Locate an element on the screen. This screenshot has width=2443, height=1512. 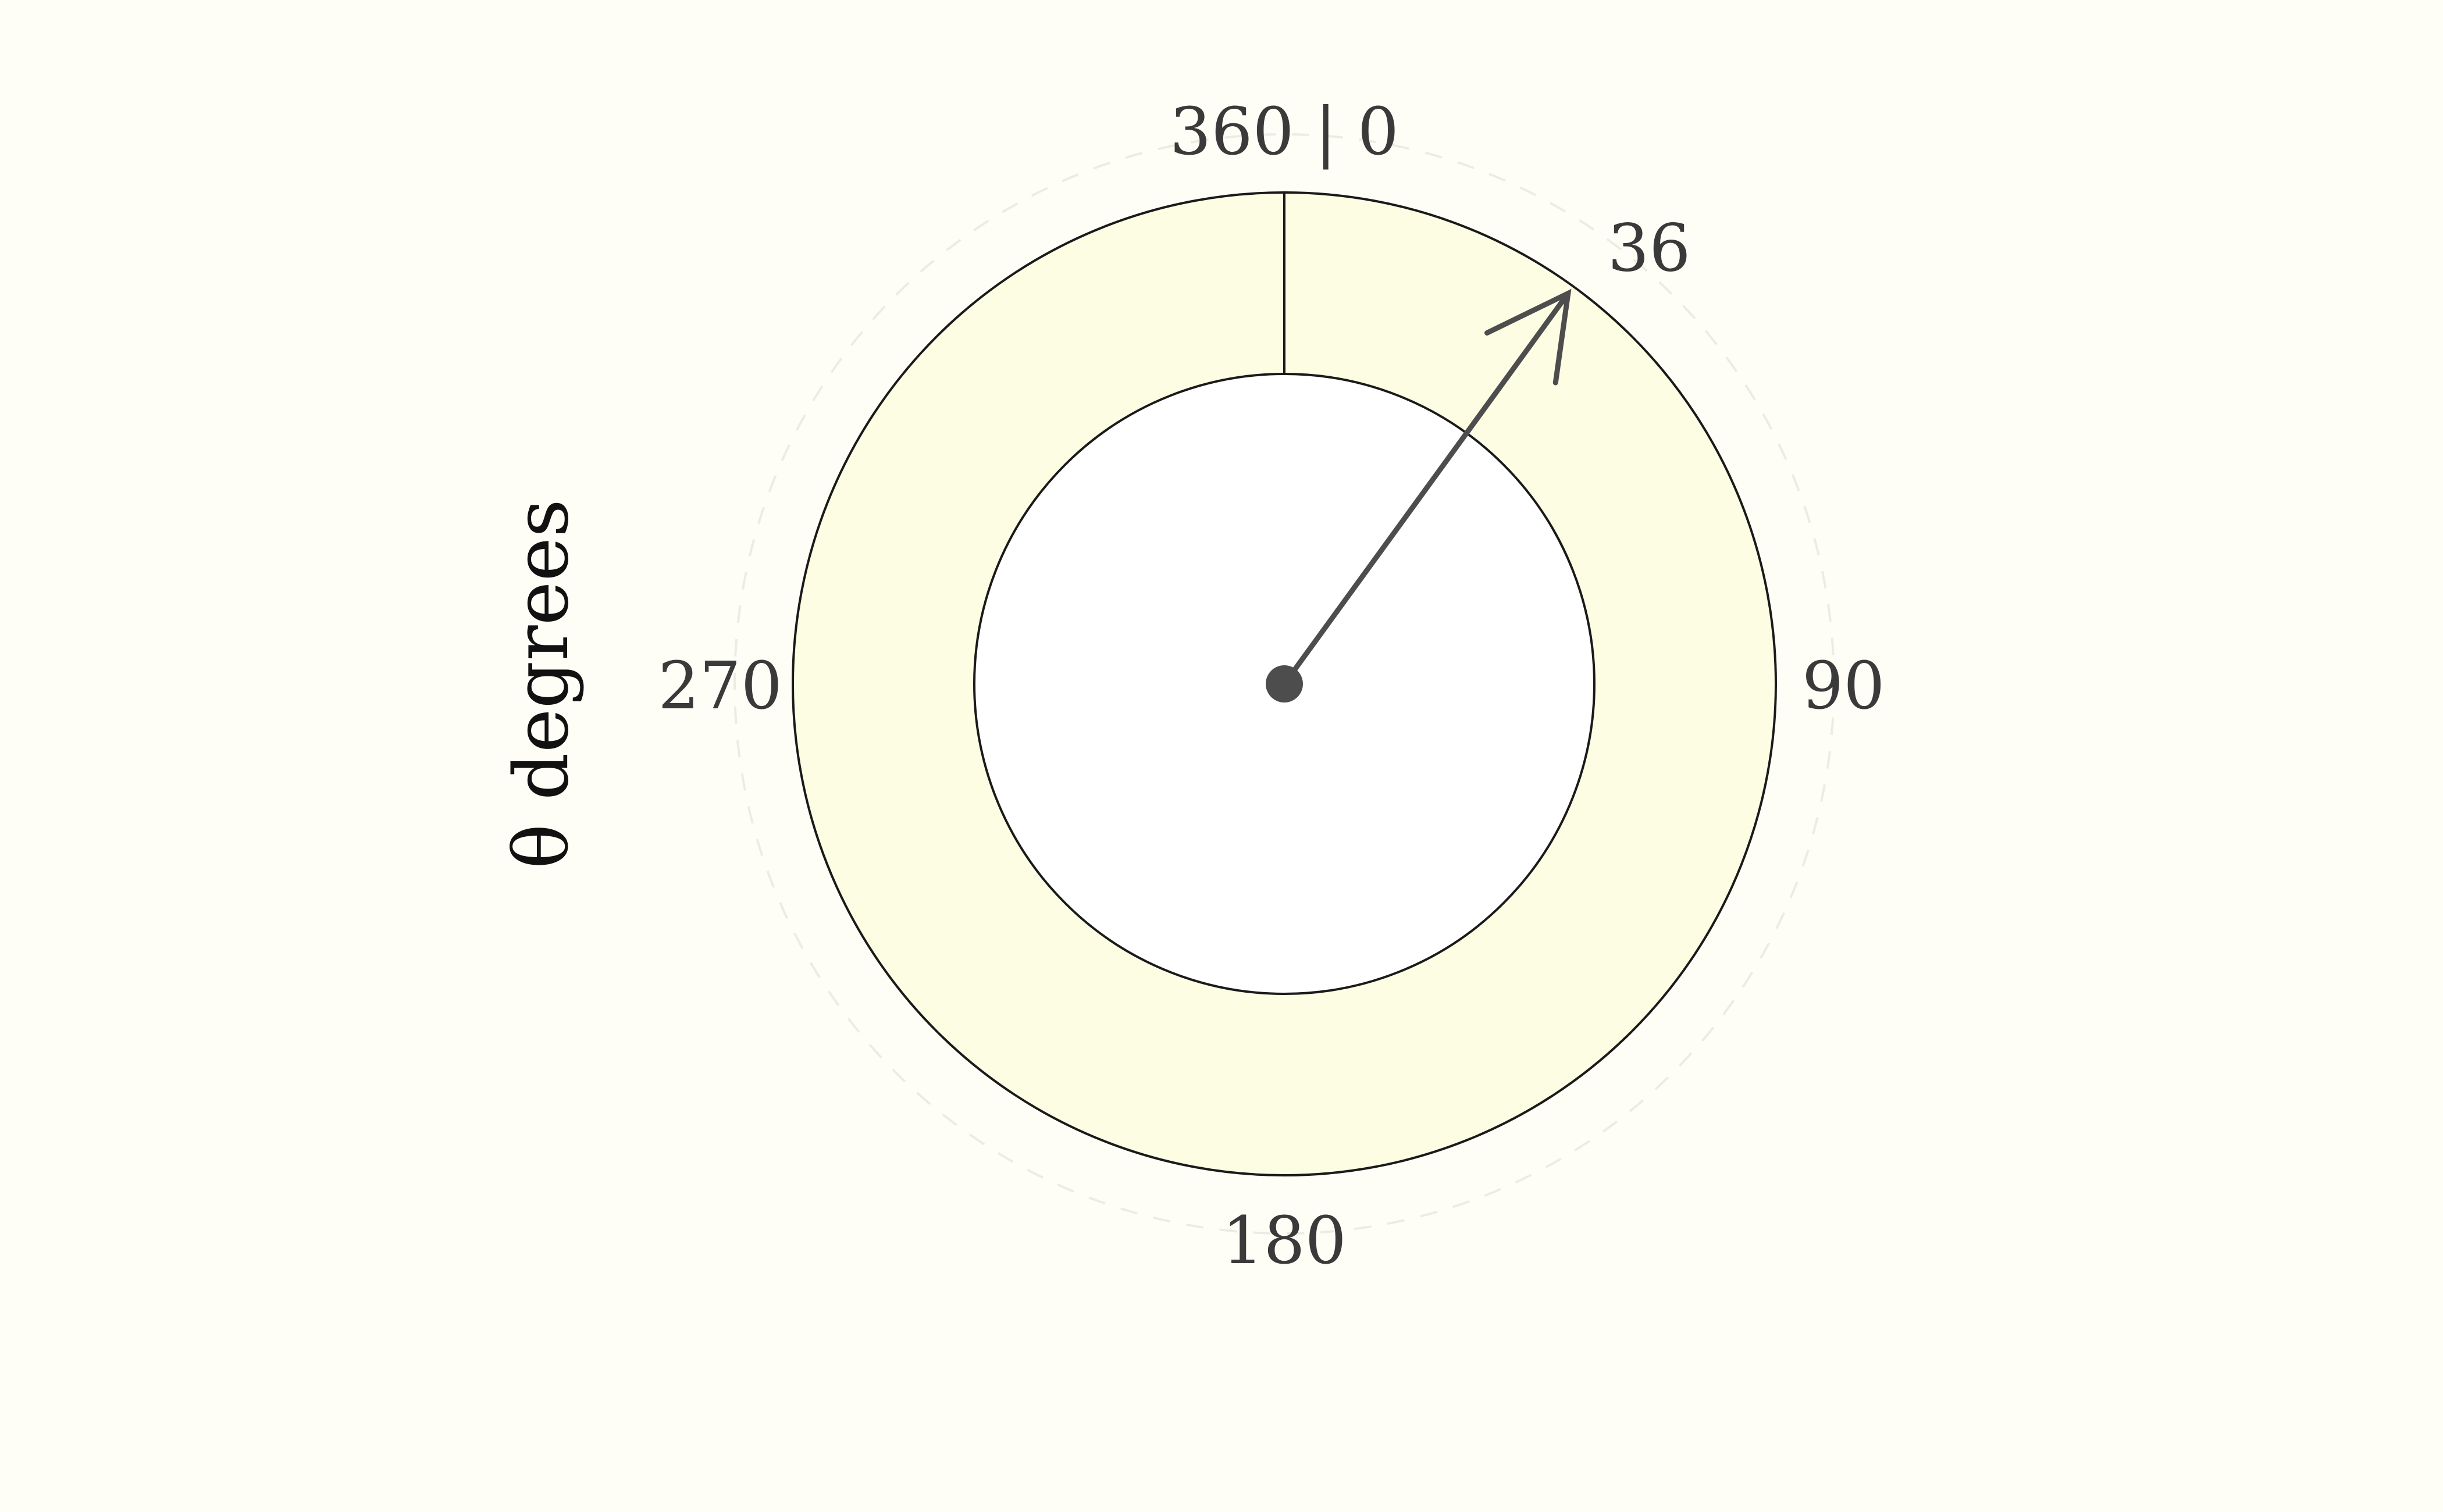
needle-hub is located at coordinates (1284, 683).